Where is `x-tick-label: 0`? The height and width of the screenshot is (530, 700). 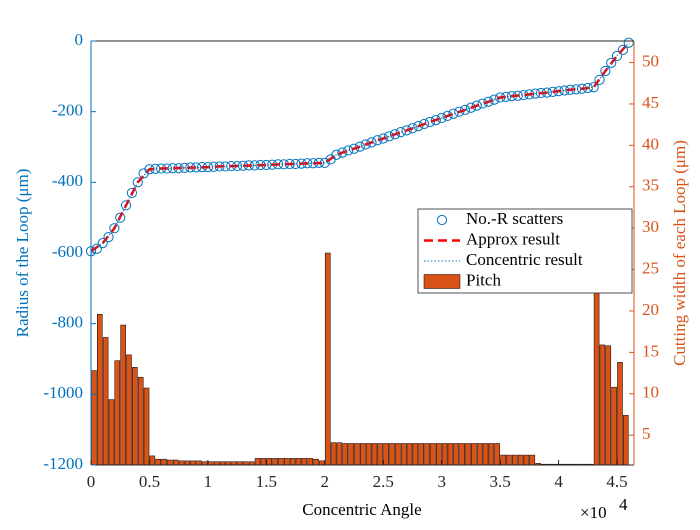 x-tick-label: 0 is located at coordinates (91, 481).